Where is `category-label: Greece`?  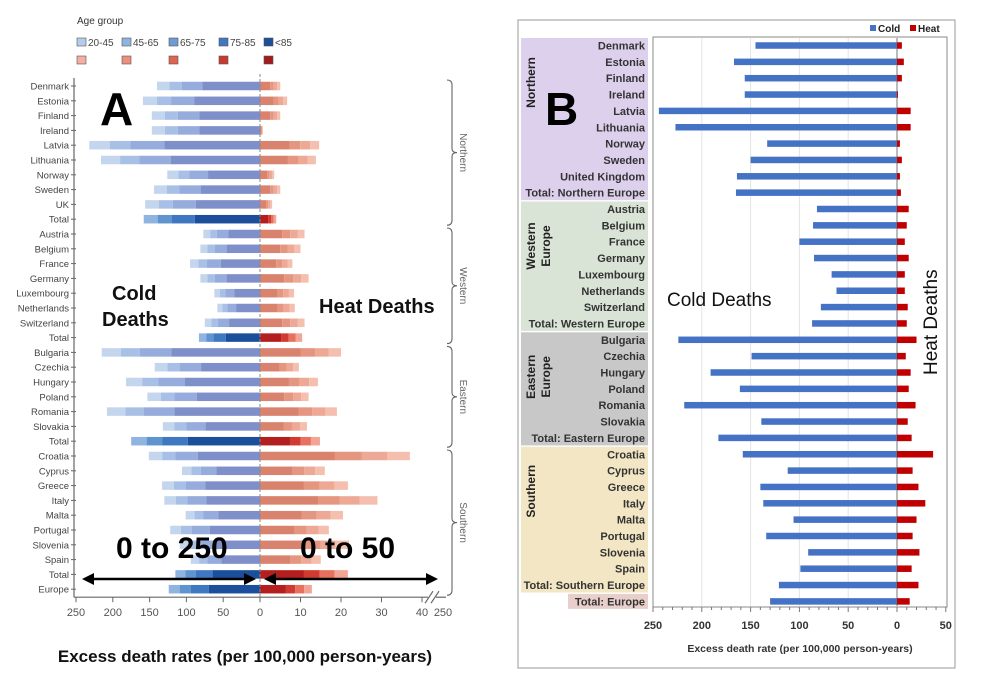 category-label: Greece is located at coordinates (53, 486).